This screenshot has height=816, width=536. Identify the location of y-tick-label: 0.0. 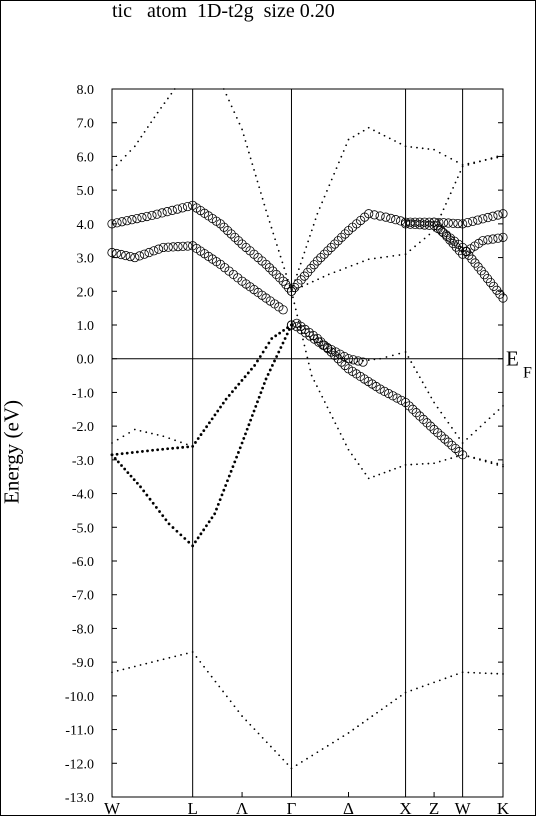
(86, 360).